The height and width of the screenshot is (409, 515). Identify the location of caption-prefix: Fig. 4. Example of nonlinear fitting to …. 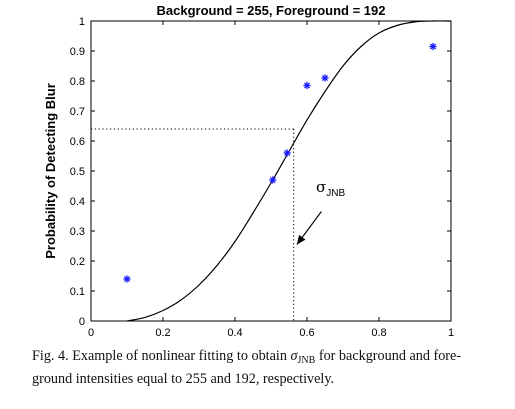
(161, 356).